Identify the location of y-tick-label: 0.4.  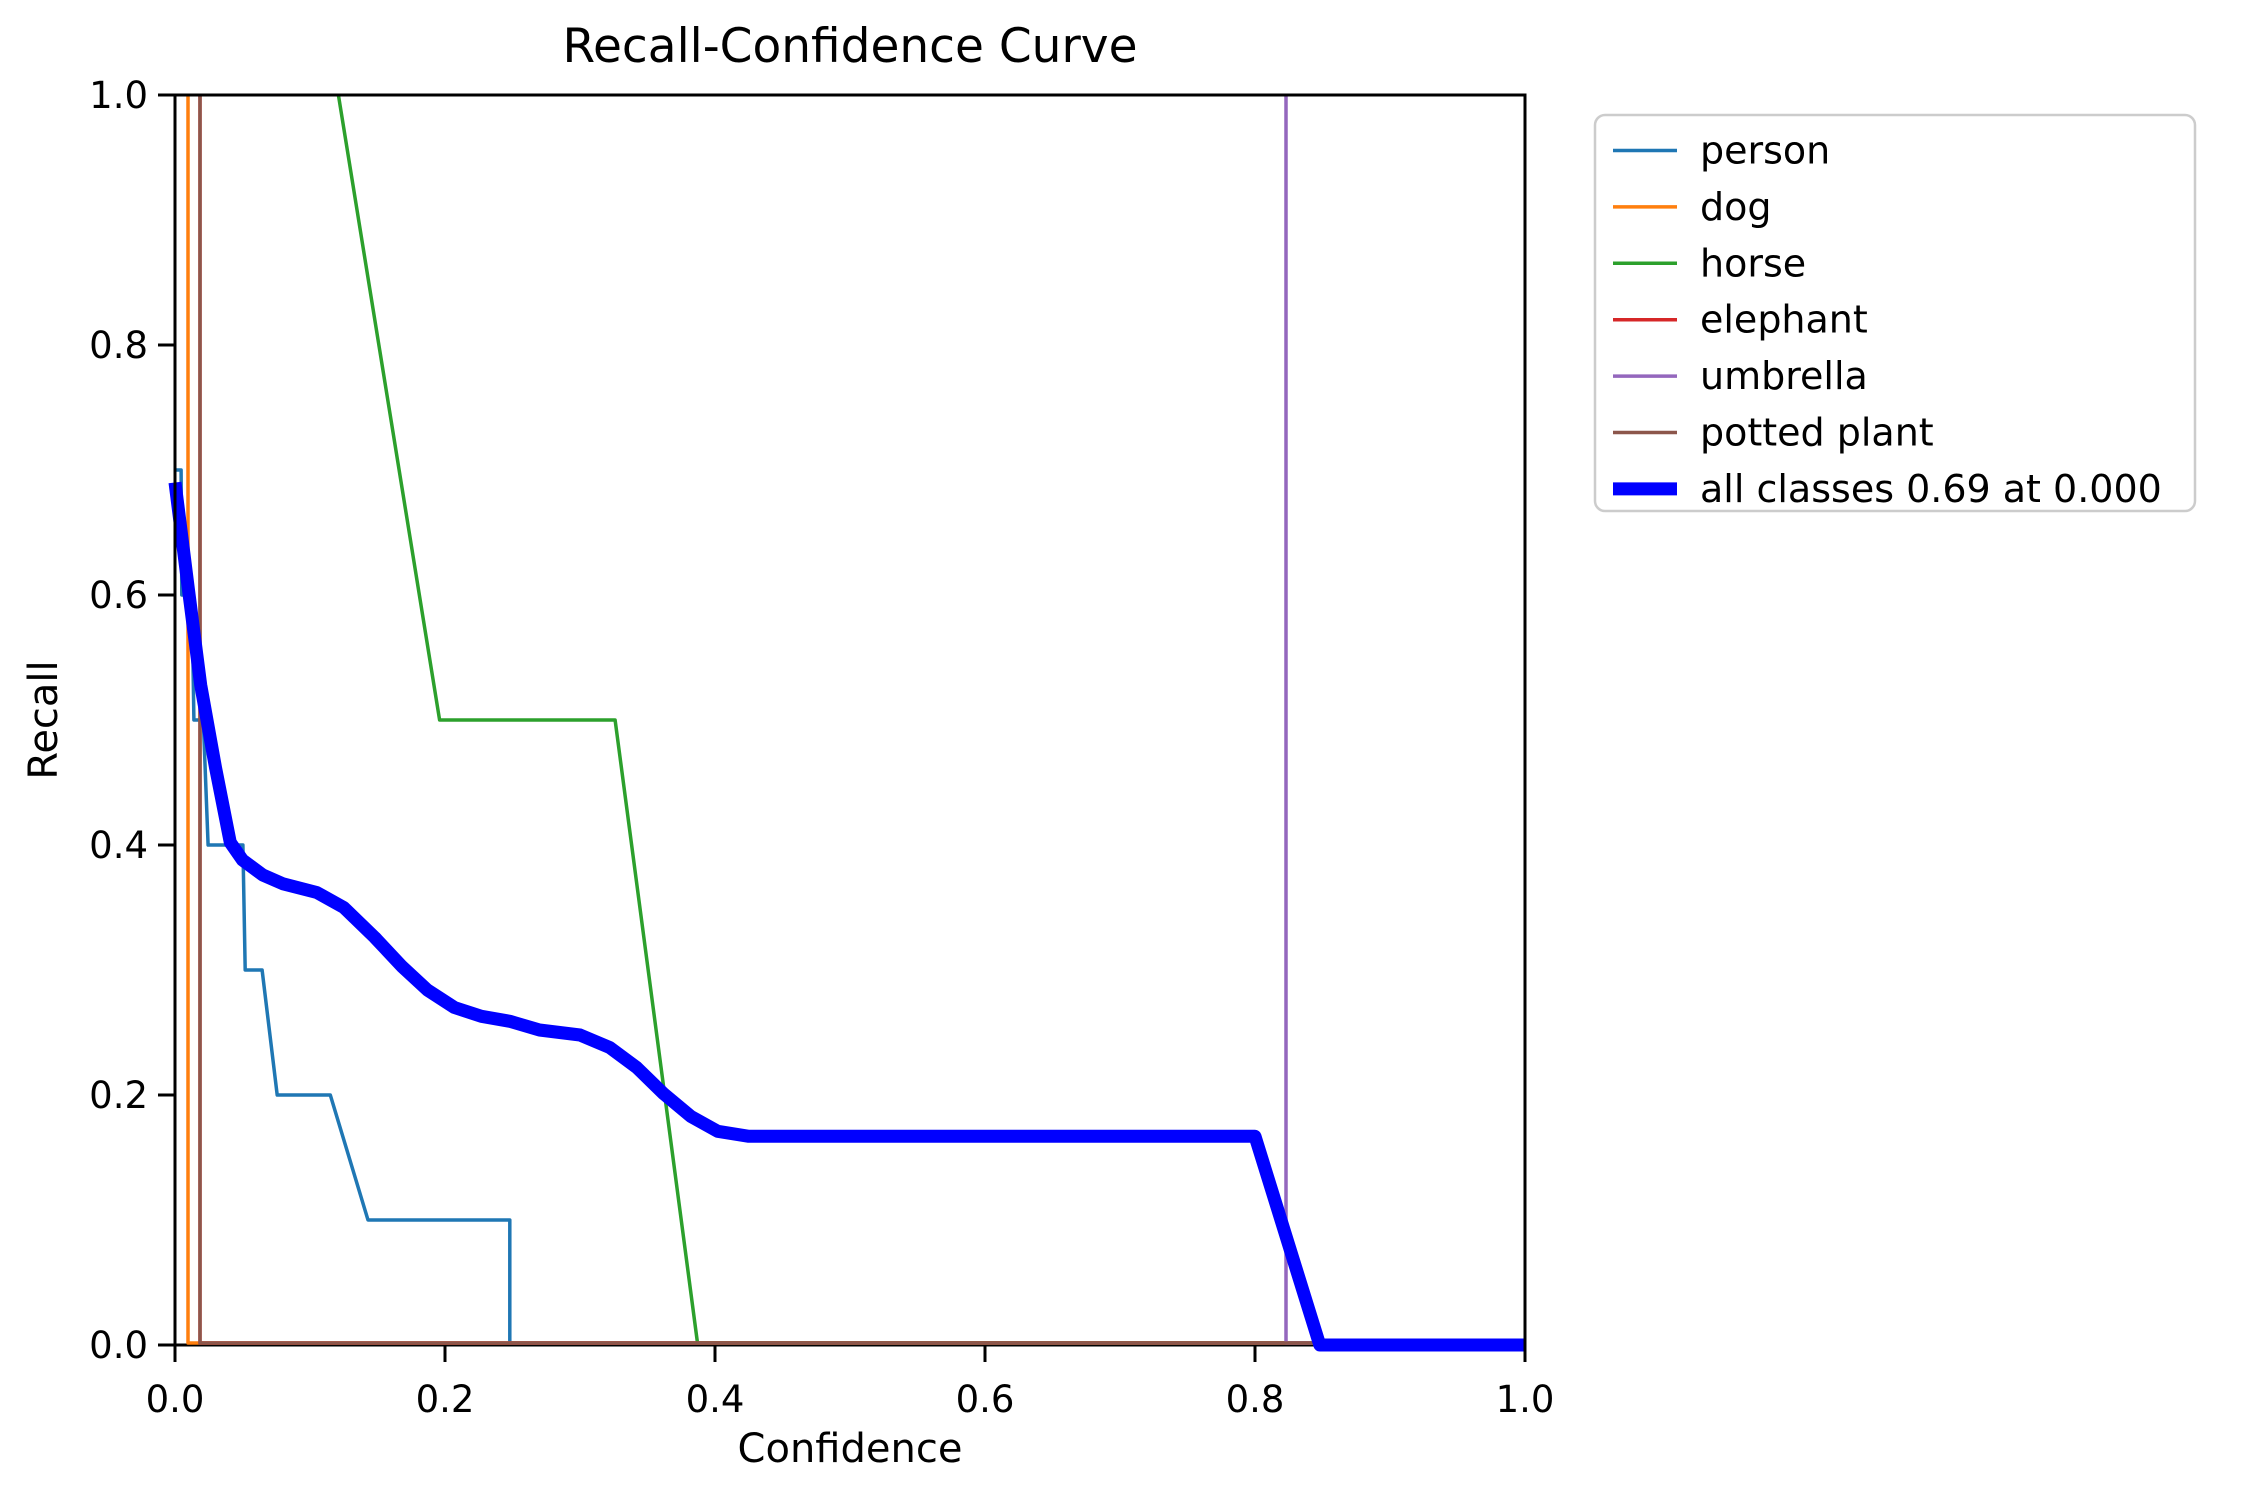
(118, 845).